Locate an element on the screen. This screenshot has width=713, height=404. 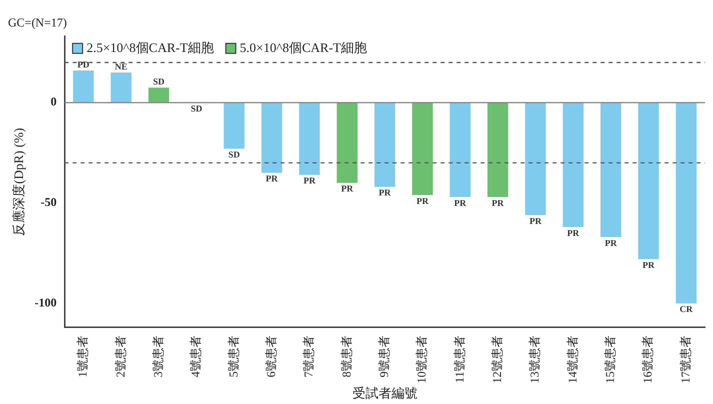
x-tick-label: 12號患者 is located at coordinates (497, 359).